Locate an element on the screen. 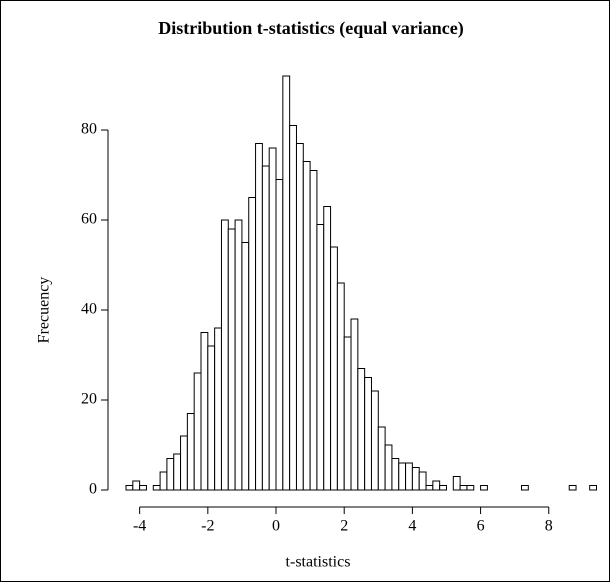 This screenshot has height=582, width=610. y-tick-label: 40 is located at coordinates (89, 309).